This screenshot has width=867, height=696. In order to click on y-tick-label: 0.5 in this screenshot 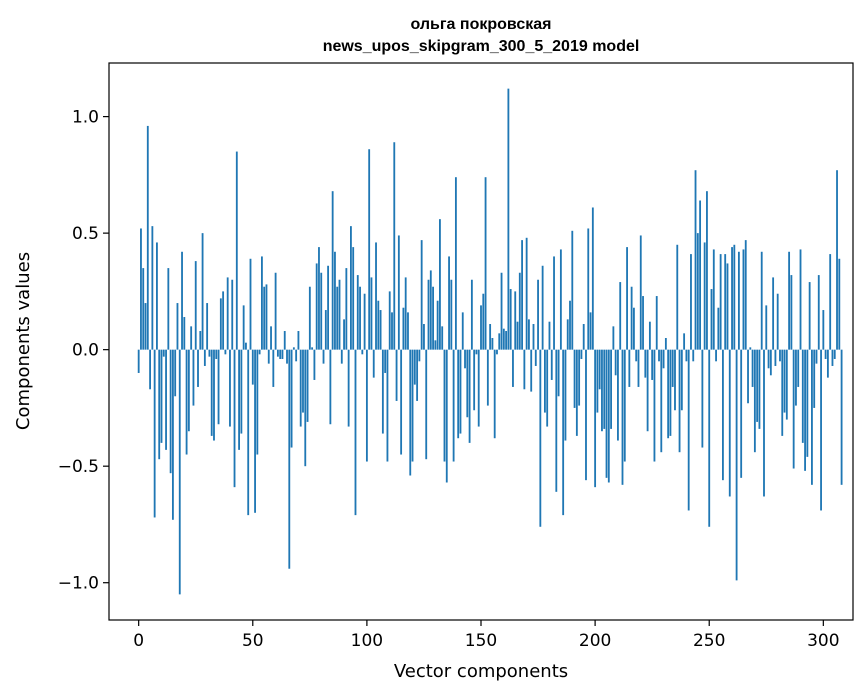, I will do `click(85, 234)`.